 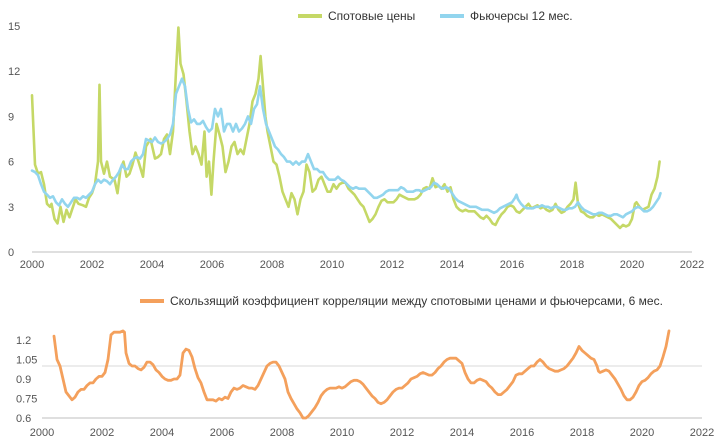 I want to click on bottom-y-ticks: 0.6 0.75 0.9 1.05 1.2, so click(x=26, y=380).